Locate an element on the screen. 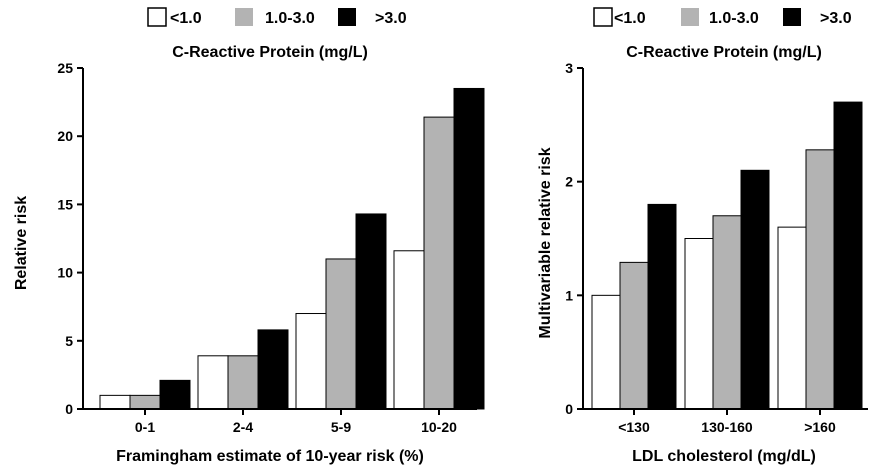 Image resolution: width=874 pixels, height=469 pixels. y-tick-label: 10 is located at coordinates (65, 273).